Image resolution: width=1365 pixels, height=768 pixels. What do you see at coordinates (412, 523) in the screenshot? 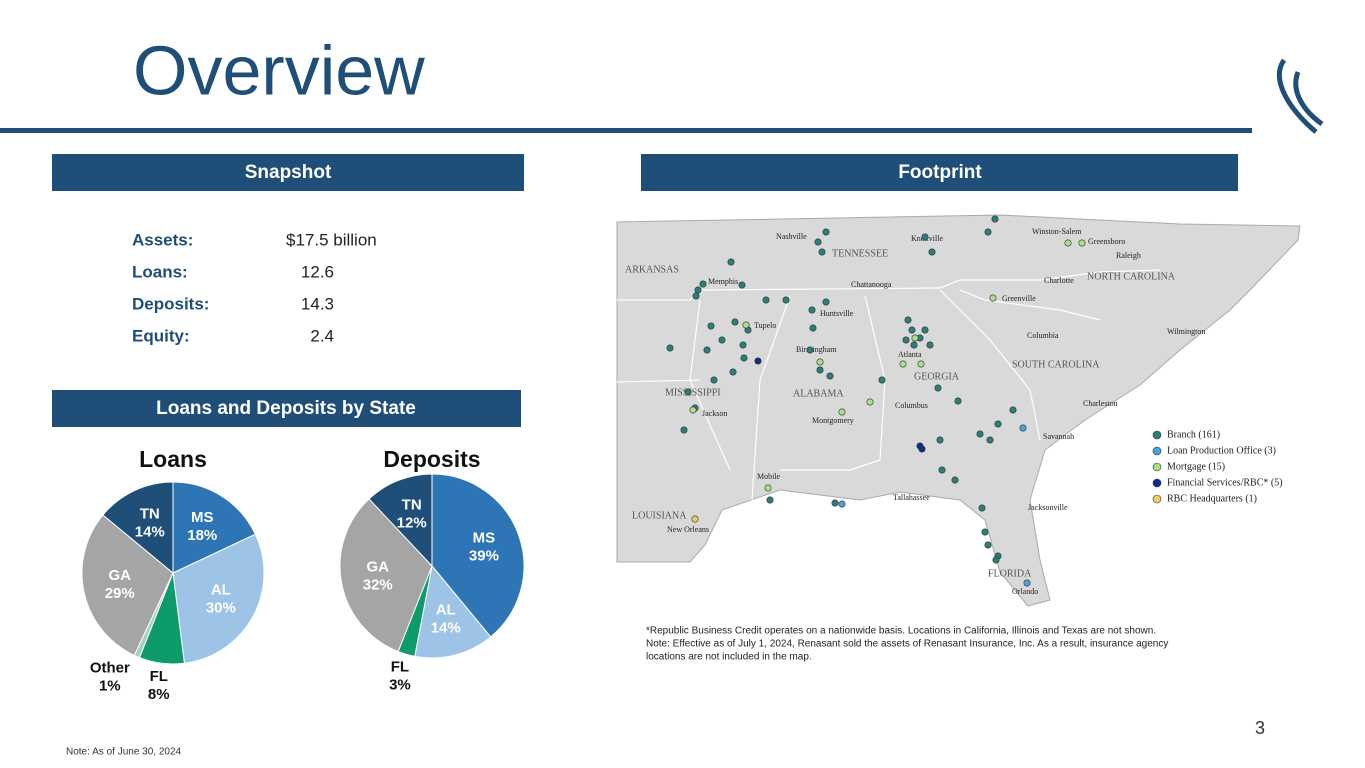
I see `slice-value: 12%` at bounding box center [412, 523].